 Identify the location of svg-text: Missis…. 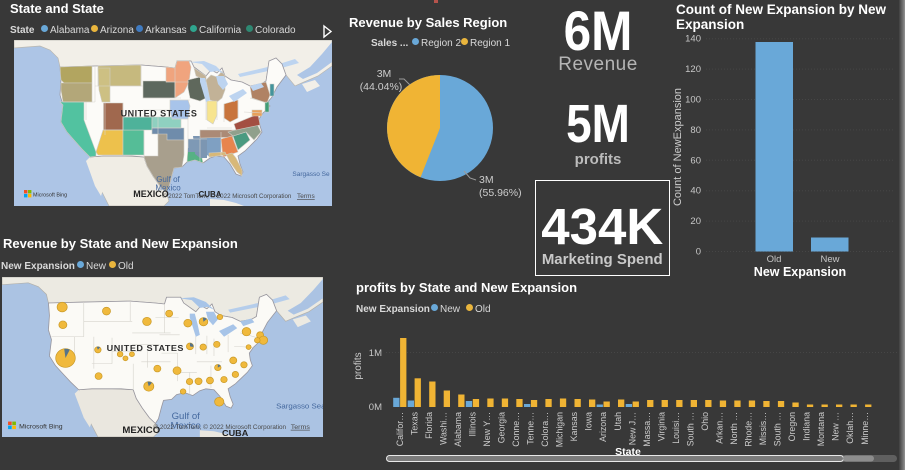
(763, 428).